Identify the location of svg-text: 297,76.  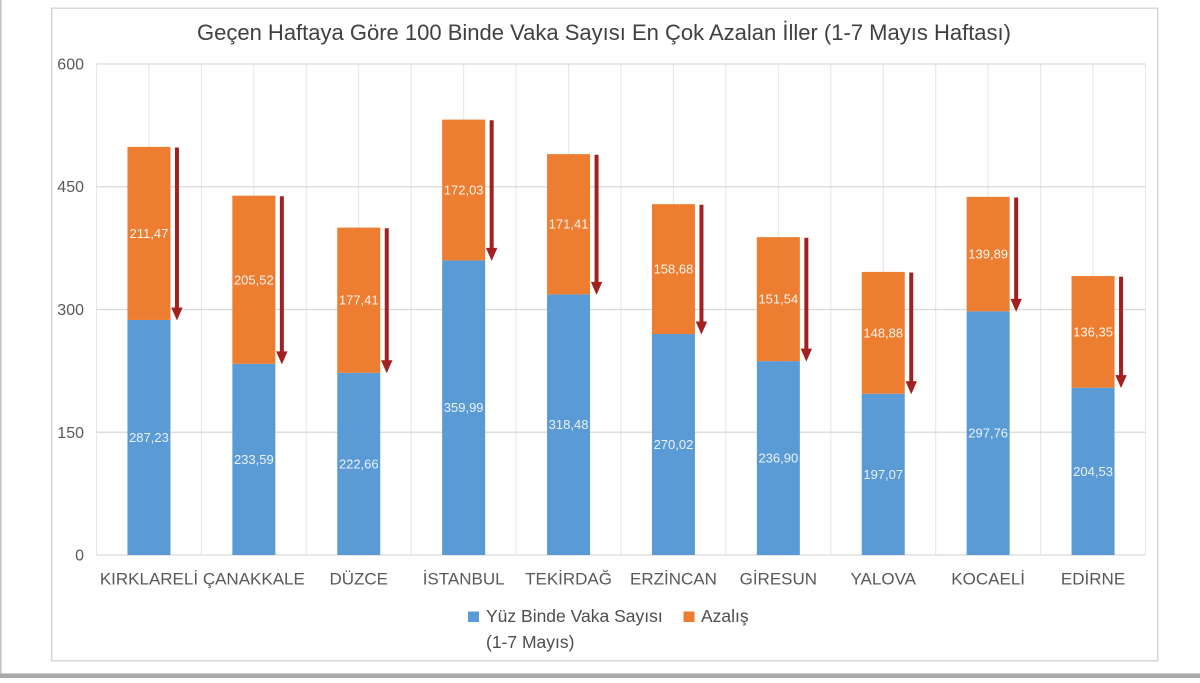
(988, 433).